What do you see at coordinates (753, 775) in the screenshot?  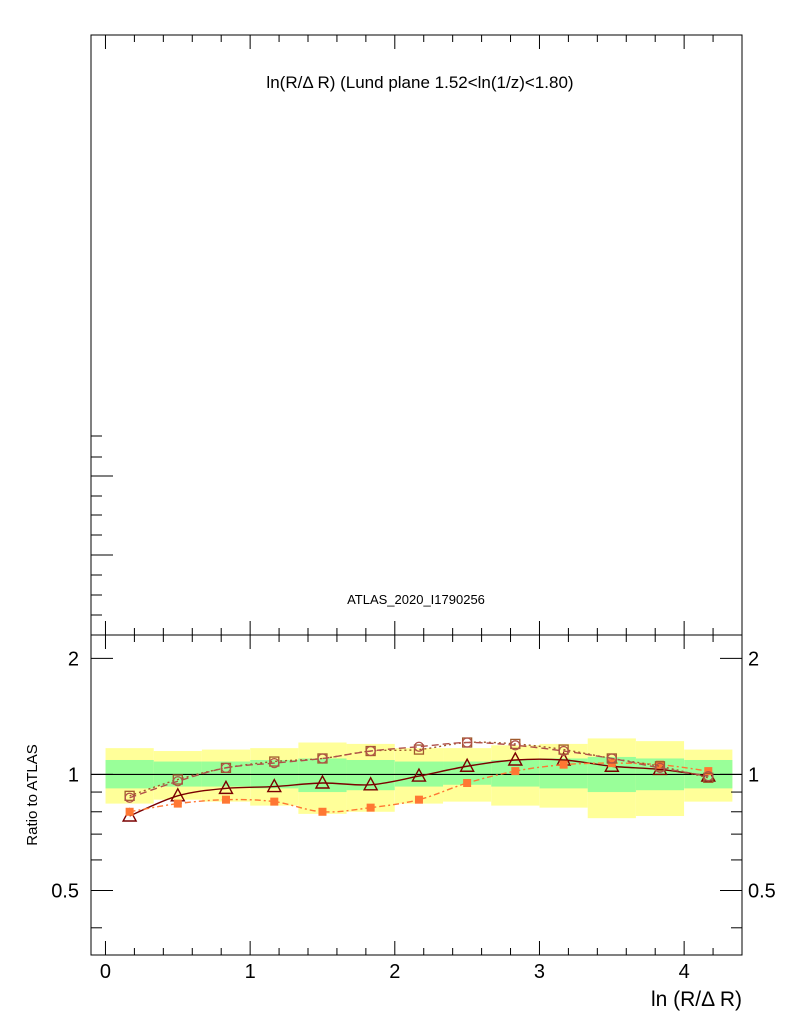 I see `y-tick-label-right: 1` at bounding box center [753, 775].